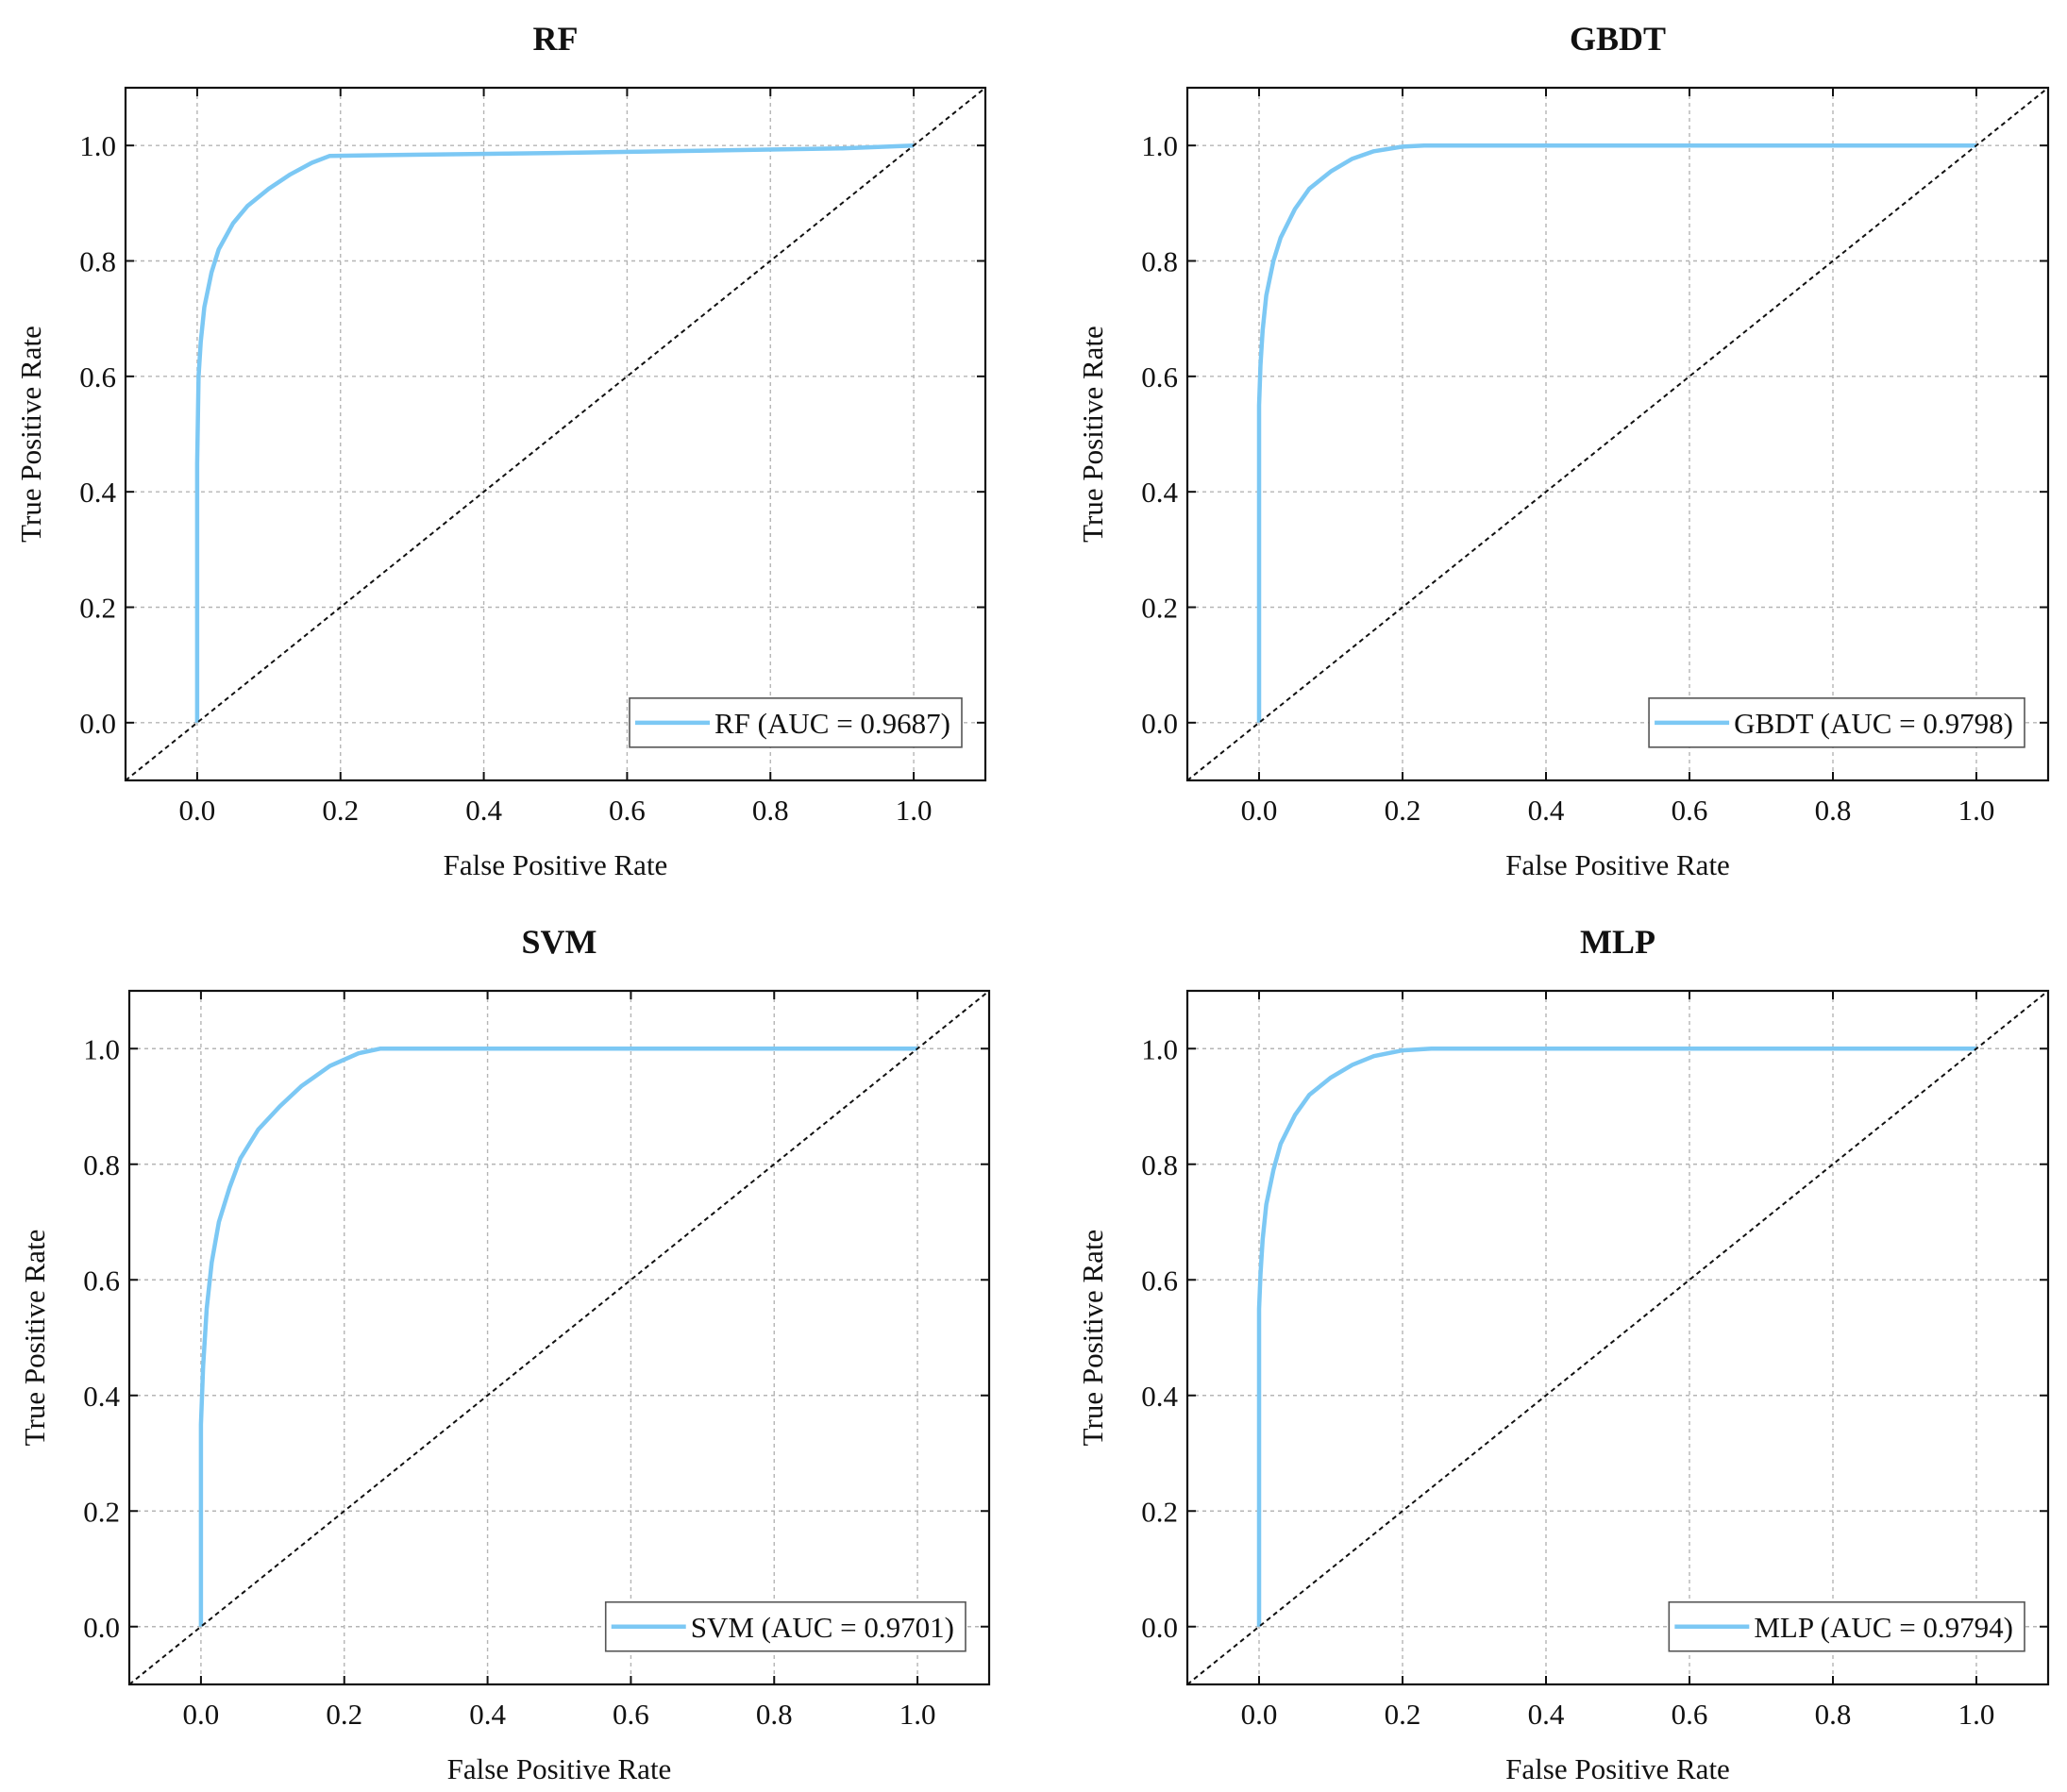 This screenshot has height=1792, width=2067. I want to click on chart-title: RF, so click(556, 39).